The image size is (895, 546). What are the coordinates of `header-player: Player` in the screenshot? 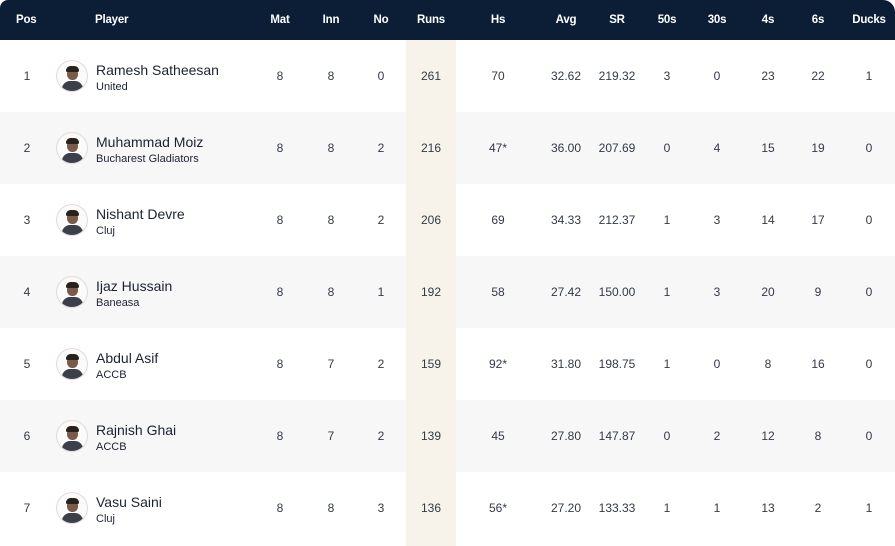 It's located at (112, 20).